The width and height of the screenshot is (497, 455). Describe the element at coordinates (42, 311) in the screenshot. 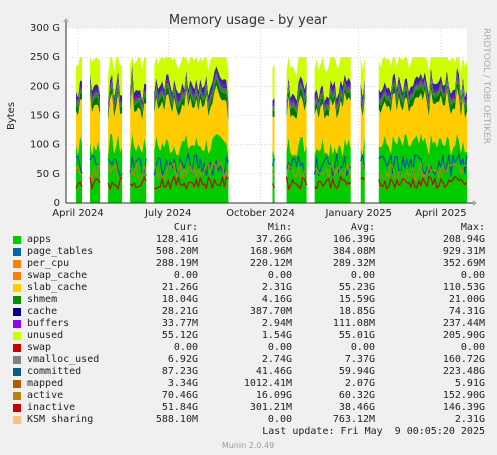

I see `legend-name: cache` at that location.